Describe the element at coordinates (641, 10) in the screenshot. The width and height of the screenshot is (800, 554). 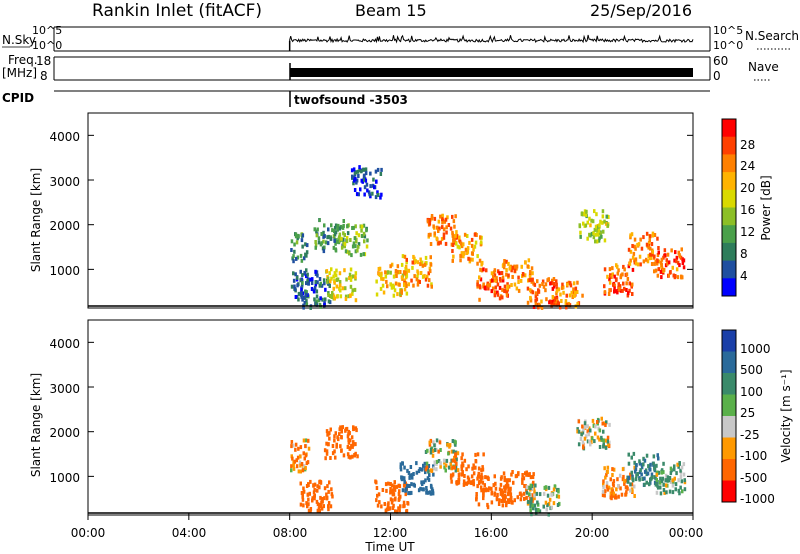
I see `date-title: 25/Sep/2016` at that location.